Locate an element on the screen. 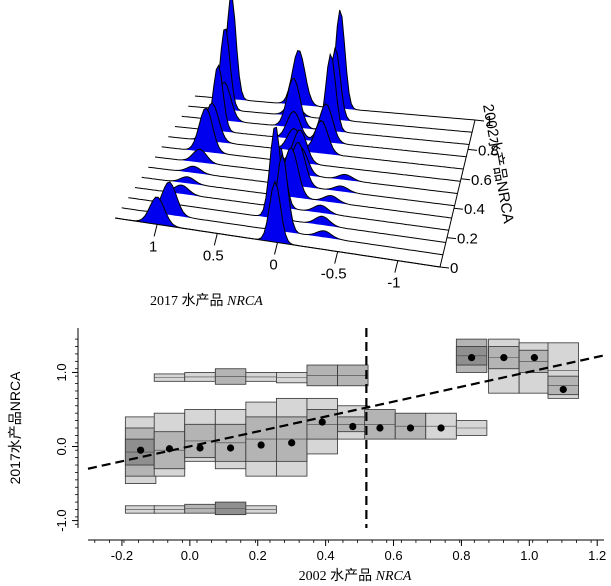 This screenshot has height=586, width=611. ridgeline-y-tick-label: 0.2 is located at coordinates (467, 239).